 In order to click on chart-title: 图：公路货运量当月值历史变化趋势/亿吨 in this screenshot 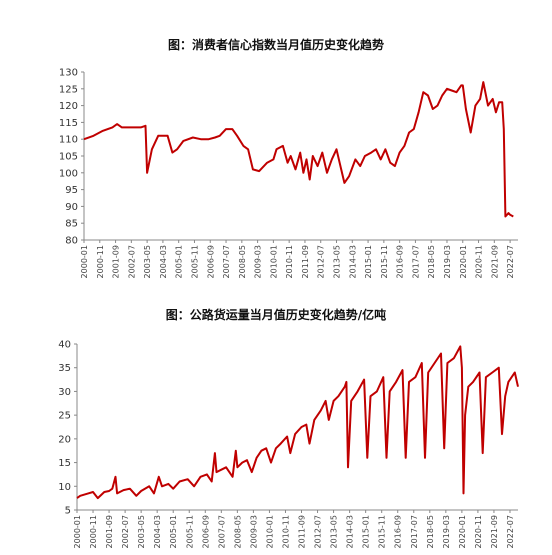, I will do `click(276, 315)`.